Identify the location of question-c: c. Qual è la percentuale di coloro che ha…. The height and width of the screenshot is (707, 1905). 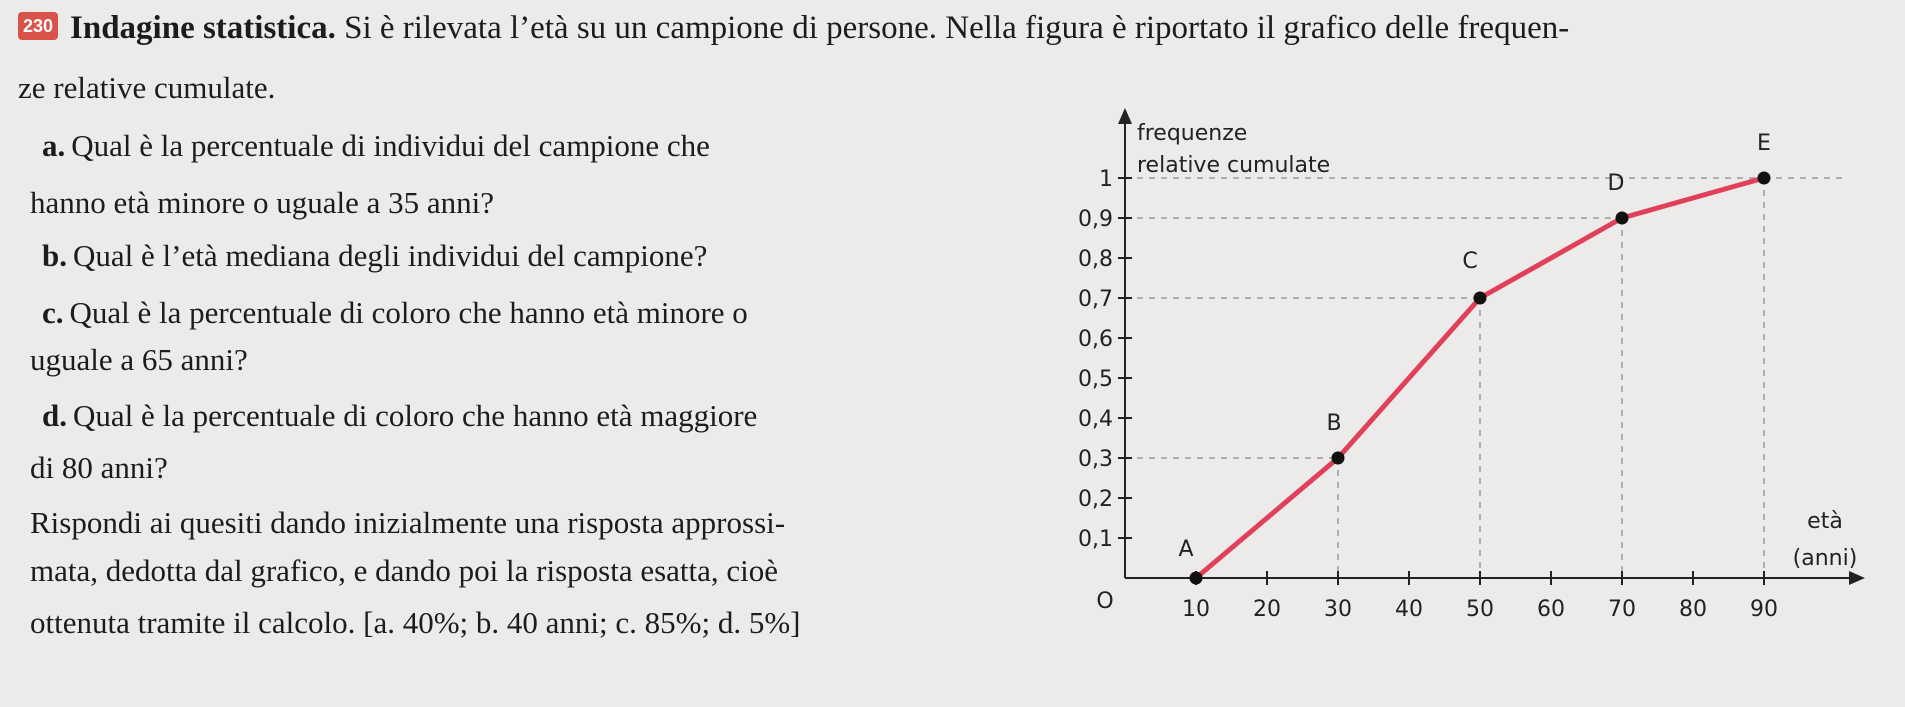
(395, 313).